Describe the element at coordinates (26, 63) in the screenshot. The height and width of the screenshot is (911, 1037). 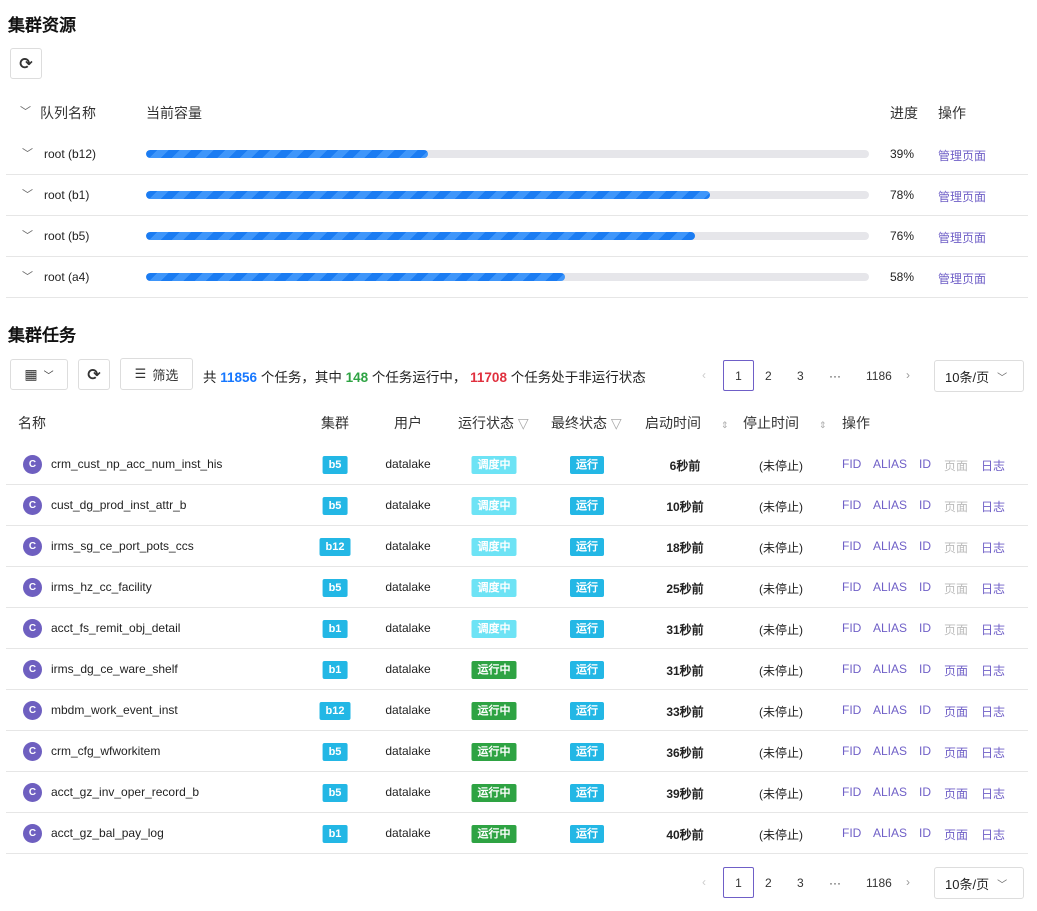
I see `refresh-resources-button: ⟳` at that location.